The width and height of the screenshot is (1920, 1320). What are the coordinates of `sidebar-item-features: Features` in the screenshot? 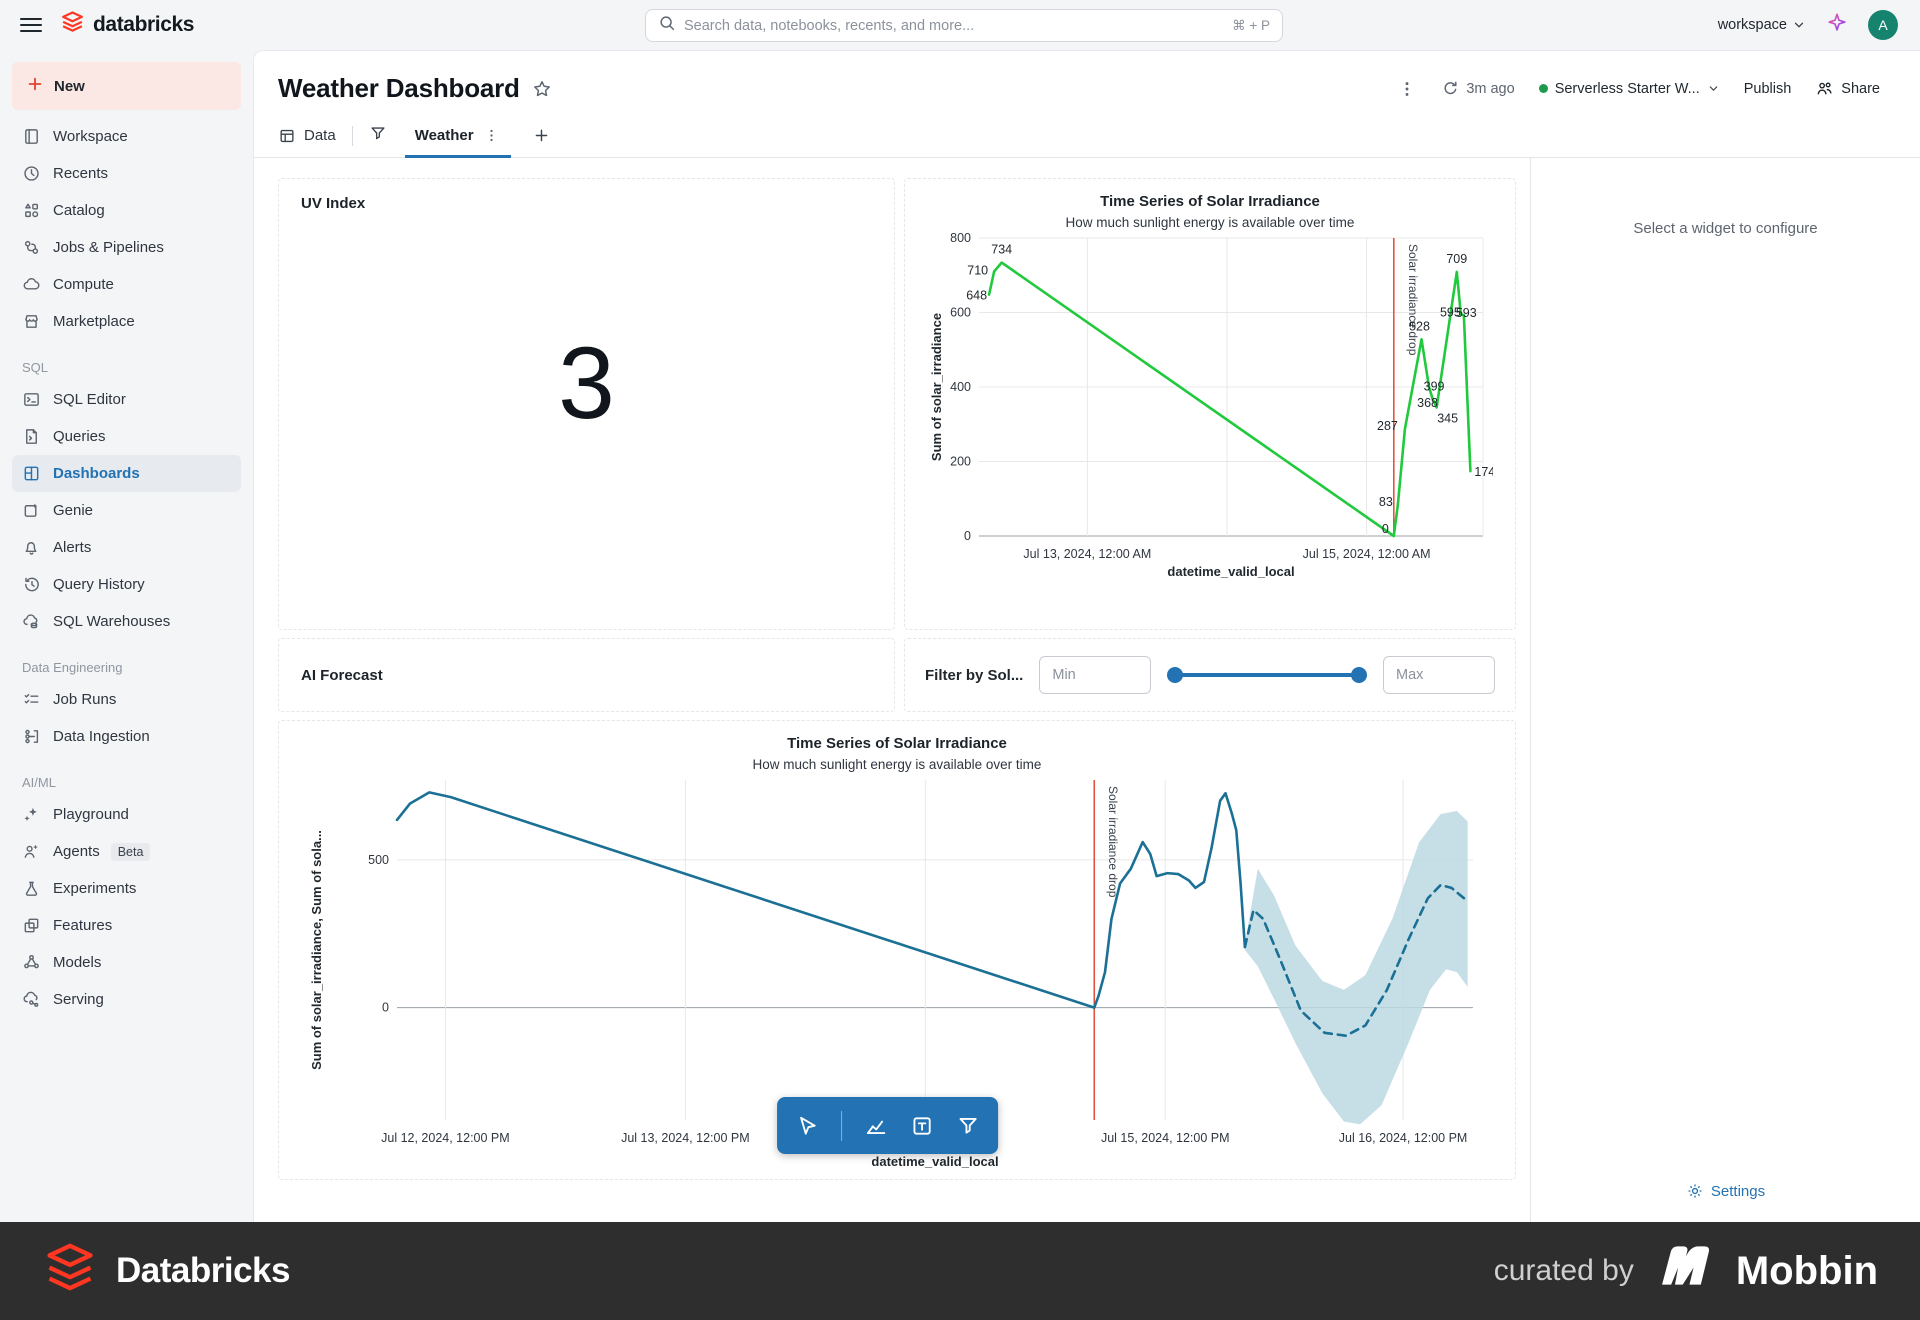 It's located at (126, 925).